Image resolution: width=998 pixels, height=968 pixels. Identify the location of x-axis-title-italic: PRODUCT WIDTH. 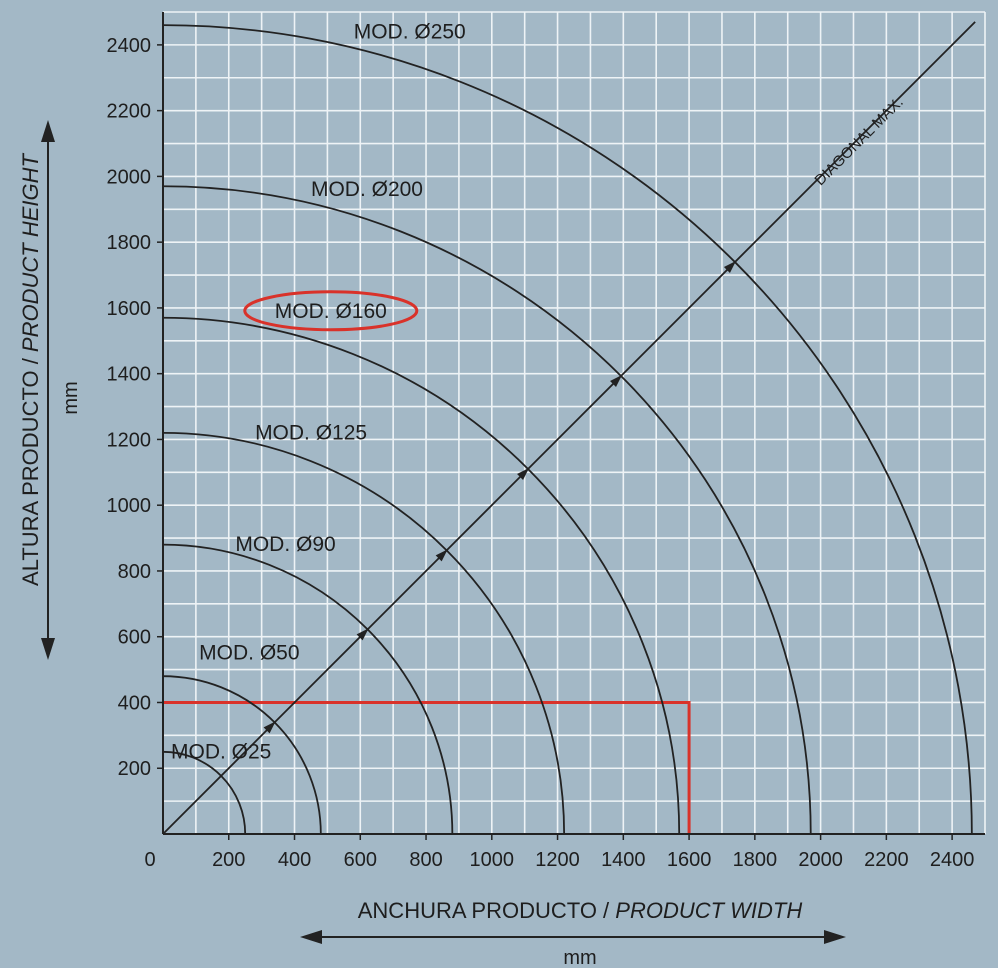
(708, 910).